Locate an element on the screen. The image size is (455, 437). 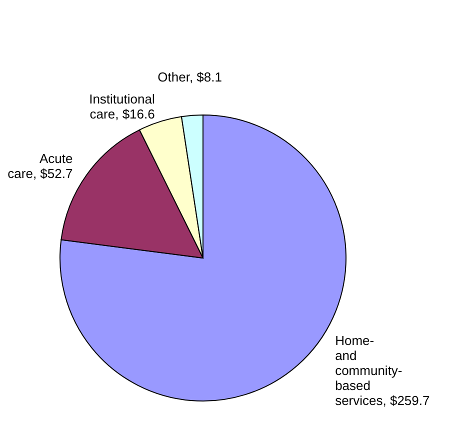
slice-label: Institutional care, $16.6 is located at coordinates (122, 106).